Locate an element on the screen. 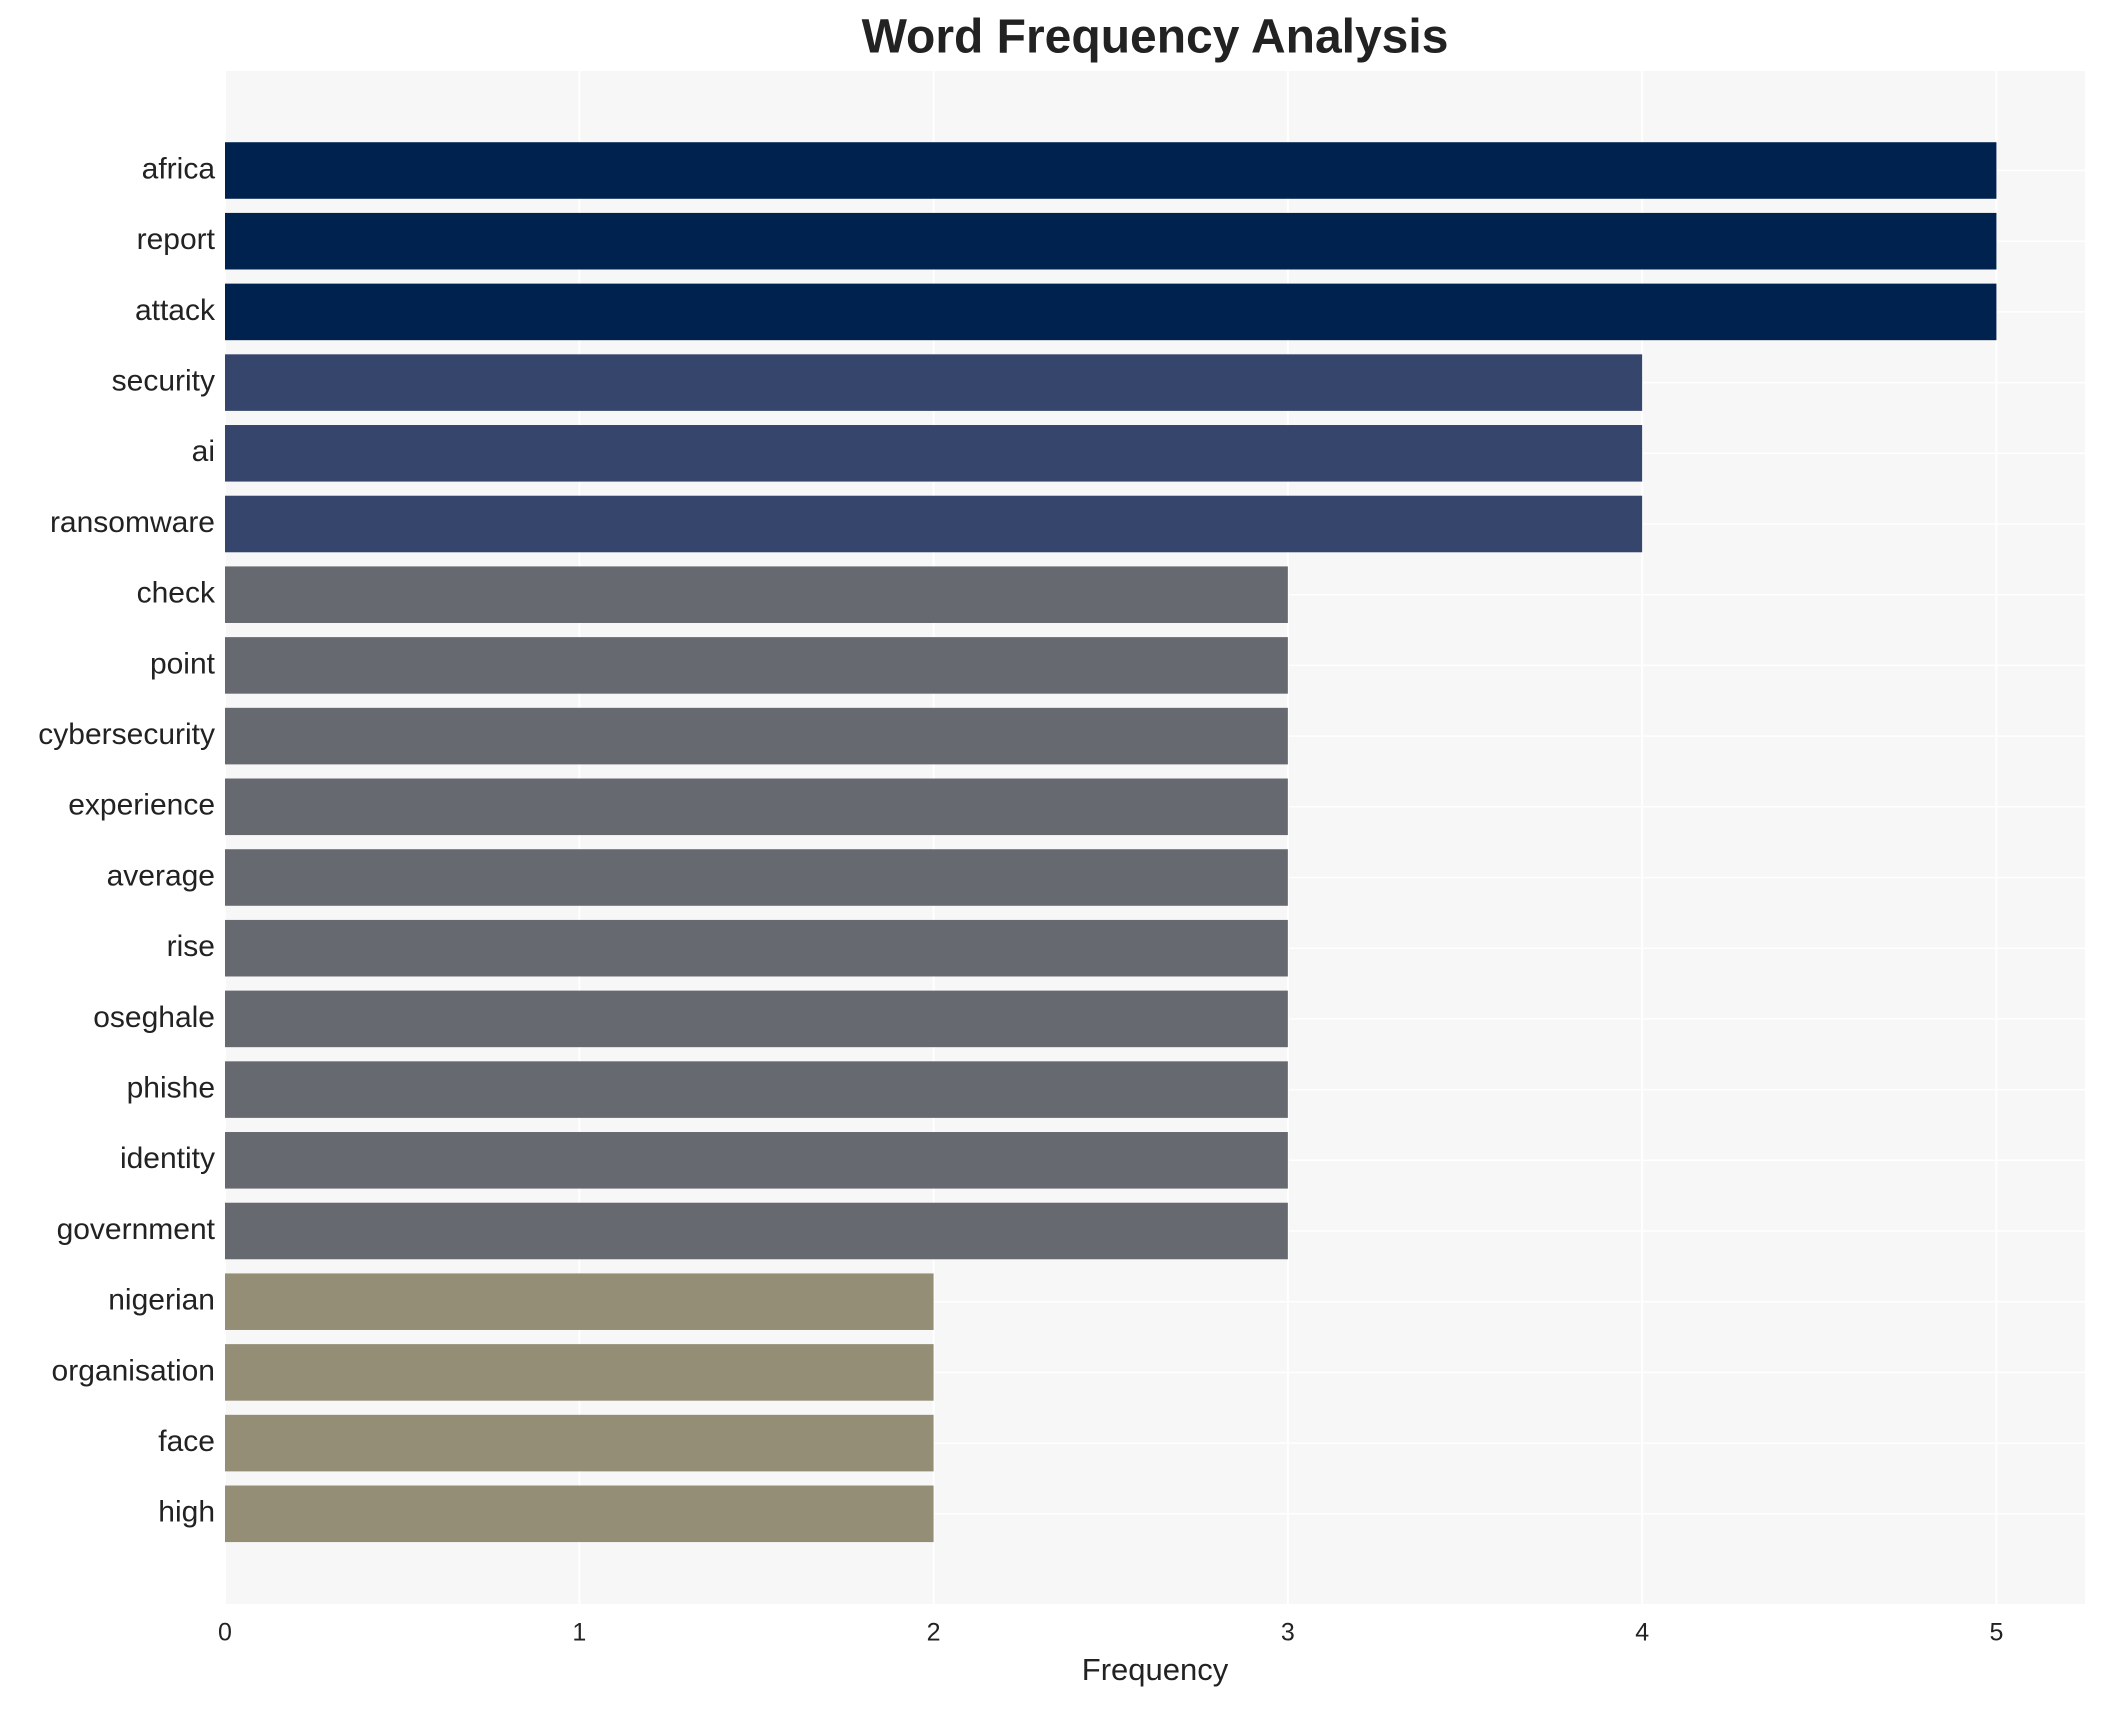  y-tick-label: experience is located at coordinates (141, 805).